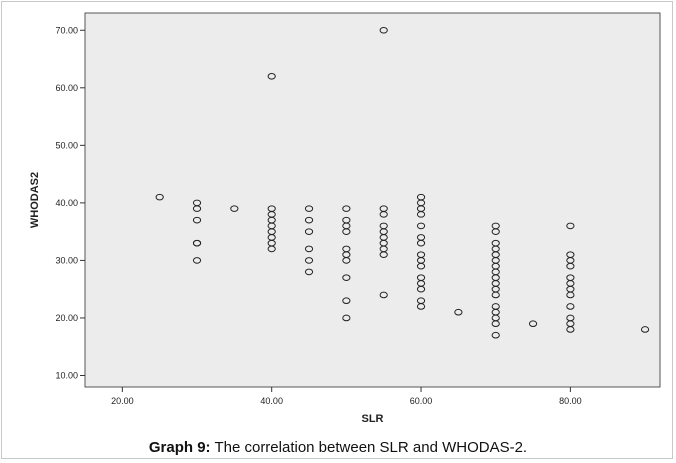  Describe the element at coordinates (66, 145) in the screenshot. I see `y-tick-label: 50.00` at that location.